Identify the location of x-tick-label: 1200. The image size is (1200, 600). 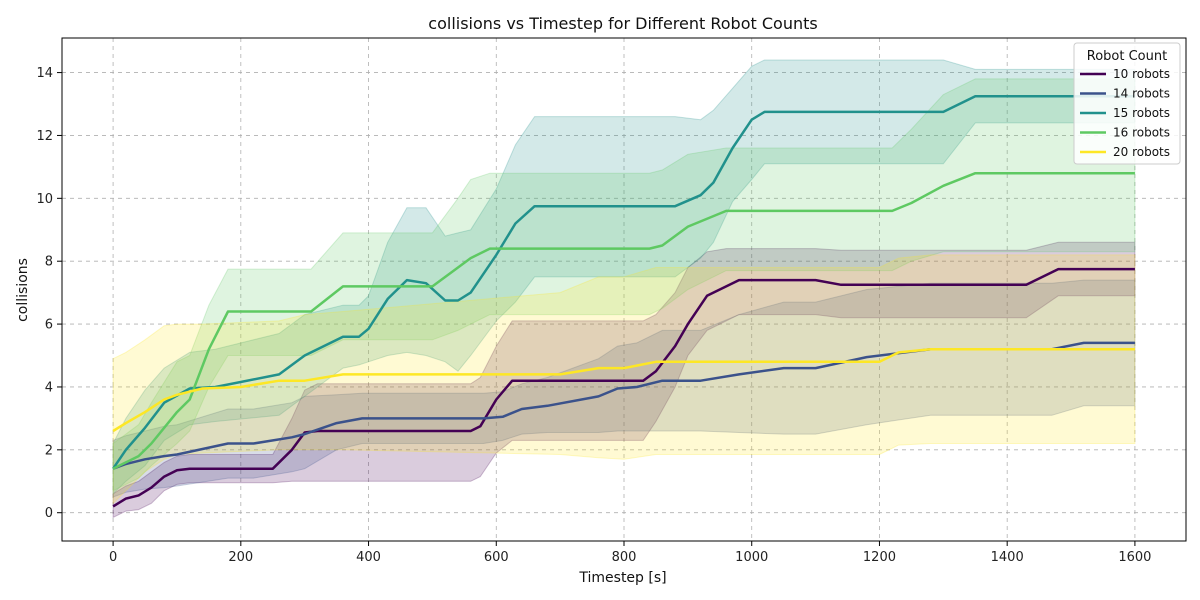
(879, 557).